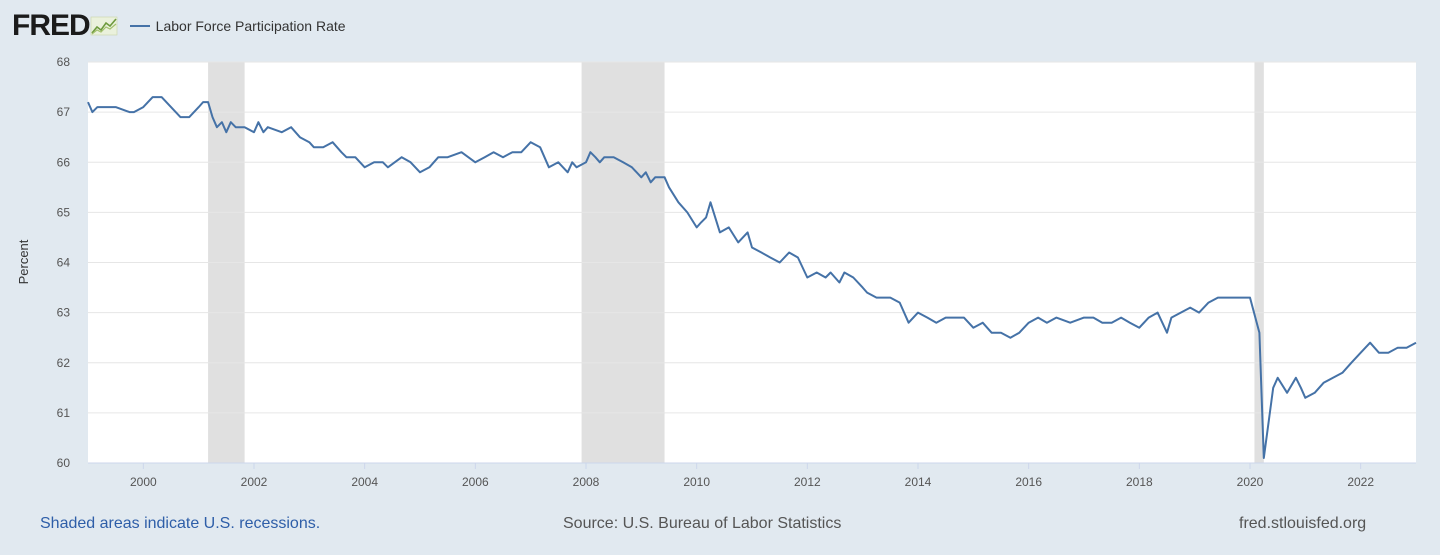  Describe the element at coordinates (254, 482) in the screenshot. I see `x-tick-label: 2002` at that location.